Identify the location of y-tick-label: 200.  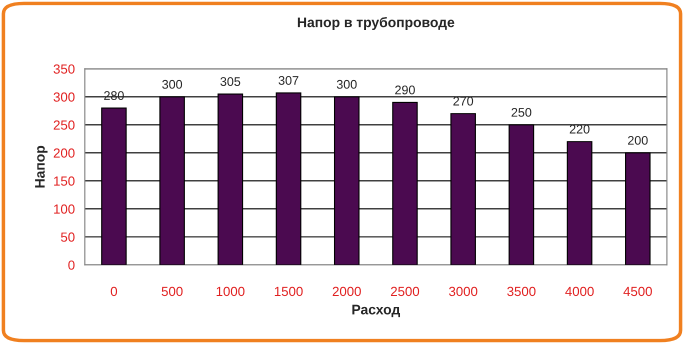
(64, 153).